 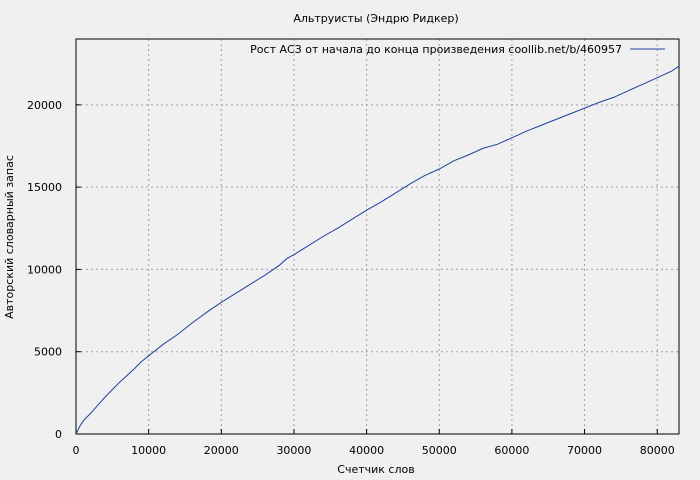 What do you see at coordinates (76, 450) in the screenshot?
I see `x-tick-label: 0` at bounding box center [76, 450].